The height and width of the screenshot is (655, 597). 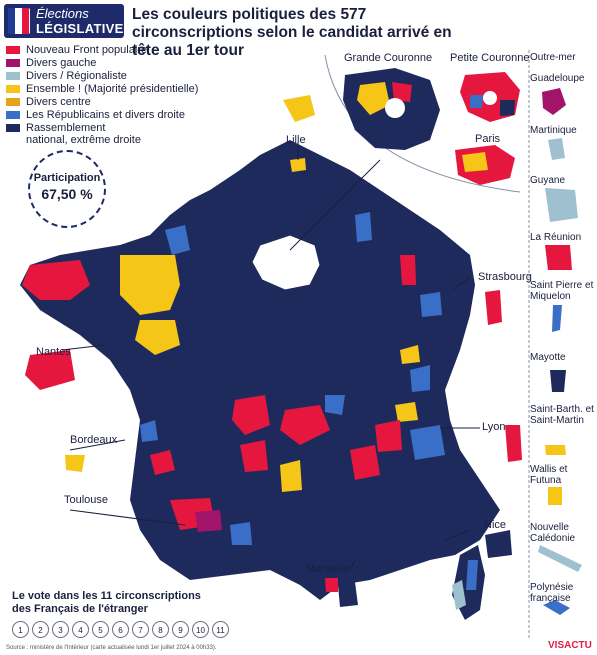 I want to click on inset-paris, so click(x=485, y=165).